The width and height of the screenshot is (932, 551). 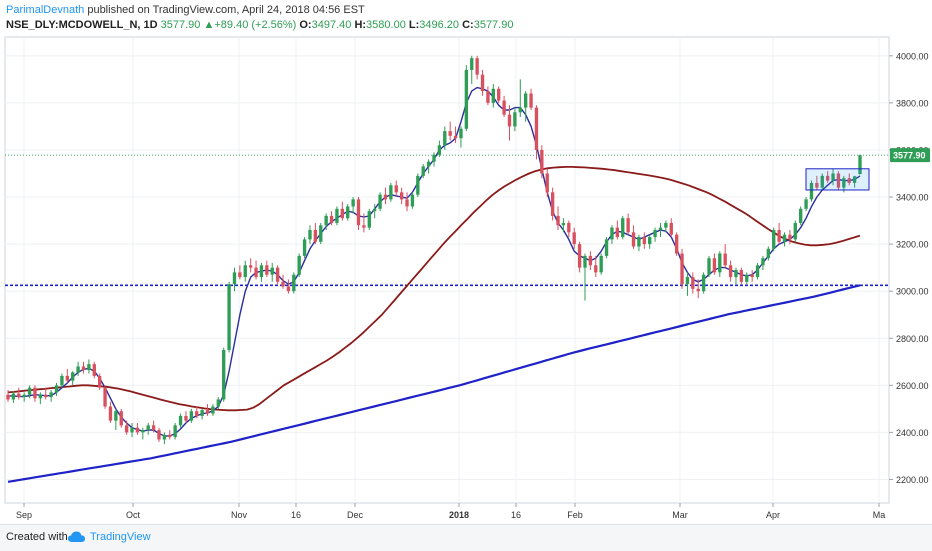 I want to click on low-value: 3496.20, so click(x=439, y=25).